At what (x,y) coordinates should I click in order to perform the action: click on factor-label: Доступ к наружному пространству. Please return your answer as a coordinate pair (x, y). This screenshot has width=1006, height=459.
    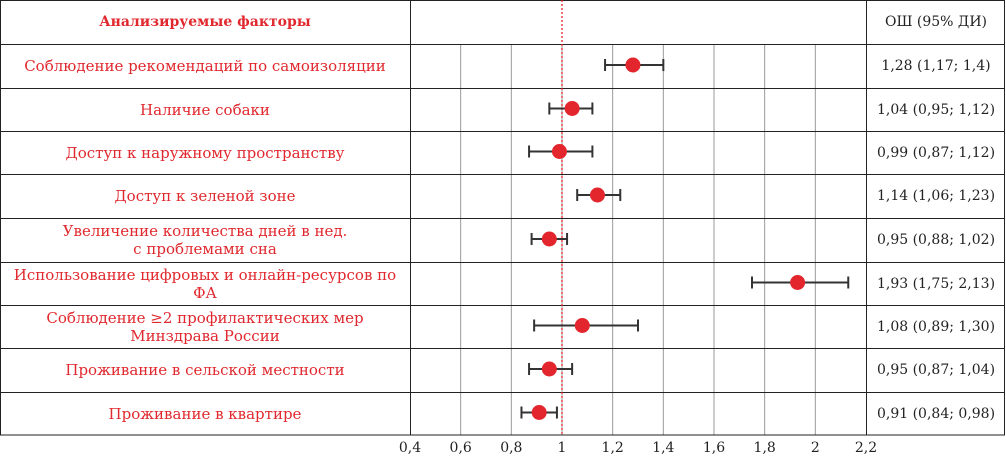
    Looking at the image, I should click on (205, 152).